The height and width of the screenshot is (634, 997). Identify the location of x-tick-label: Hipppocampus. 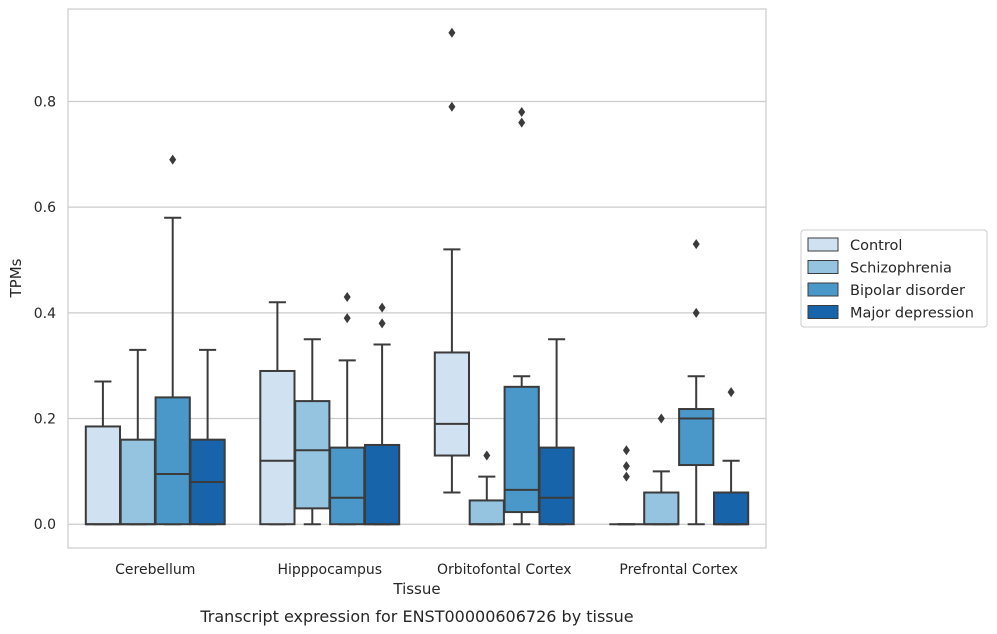
(329, 570).